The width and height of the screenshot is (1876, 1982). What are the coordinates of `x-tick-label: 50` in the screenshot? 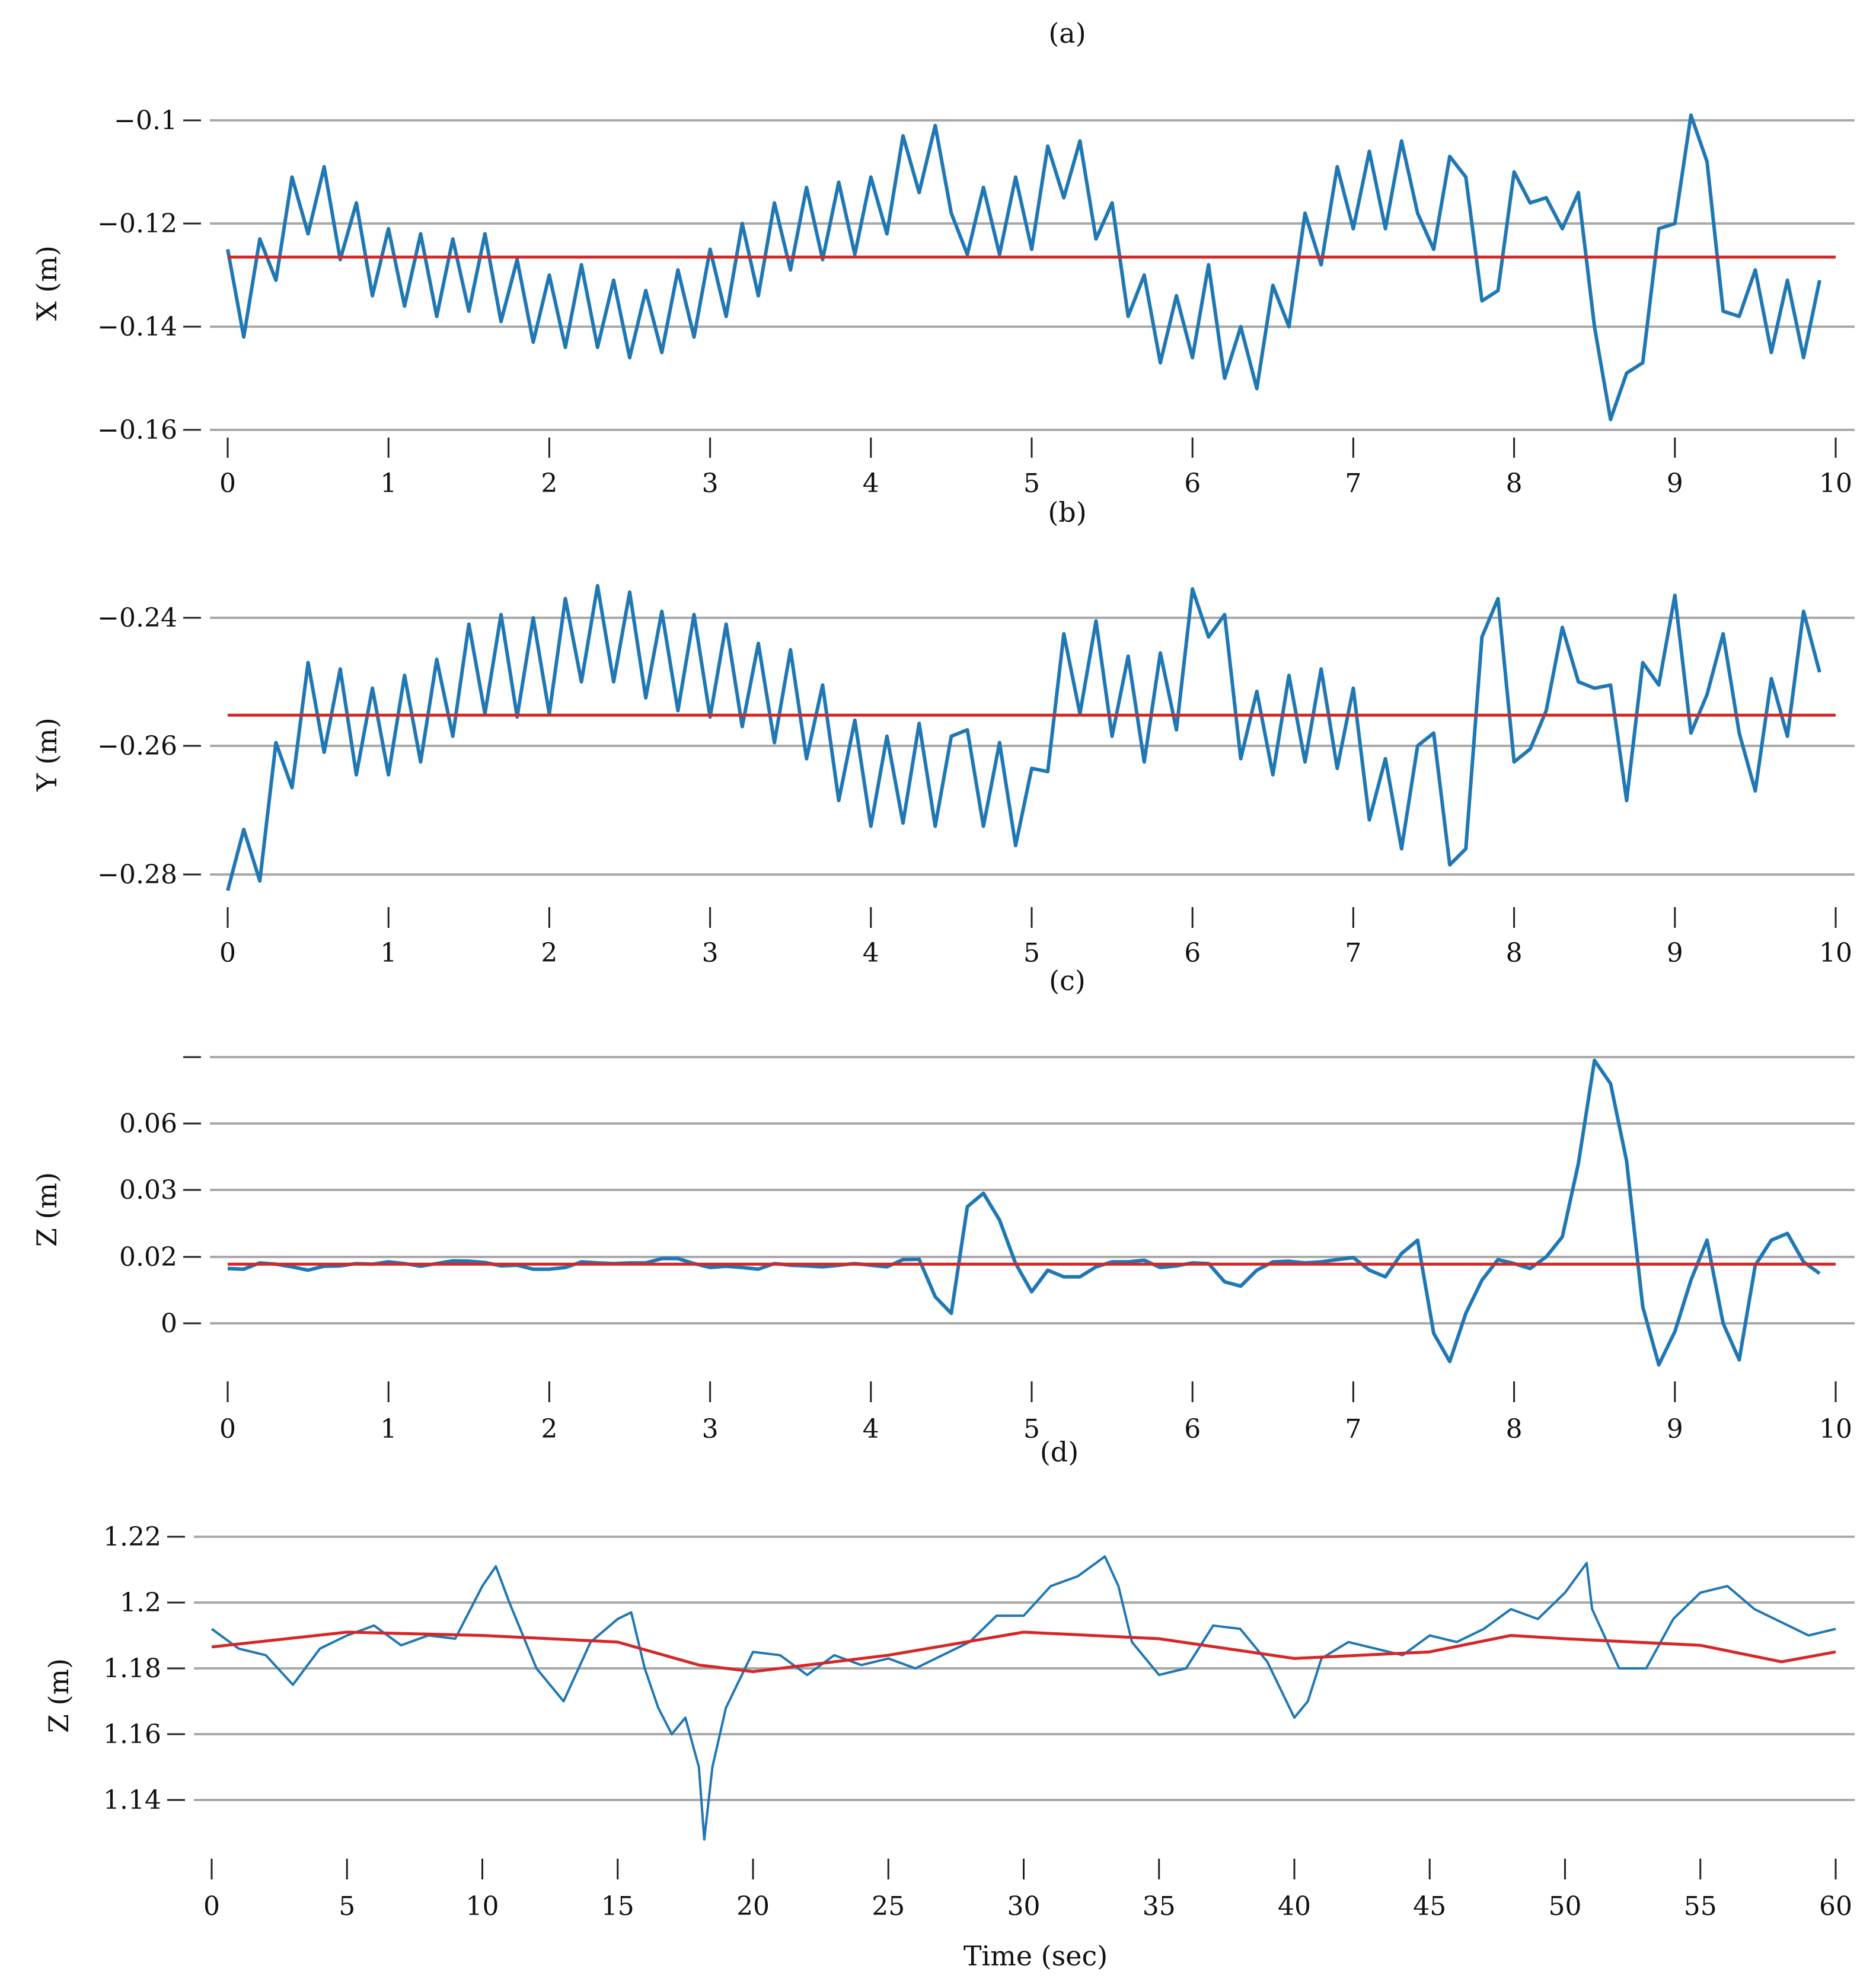 It's located at (1566, 1906).